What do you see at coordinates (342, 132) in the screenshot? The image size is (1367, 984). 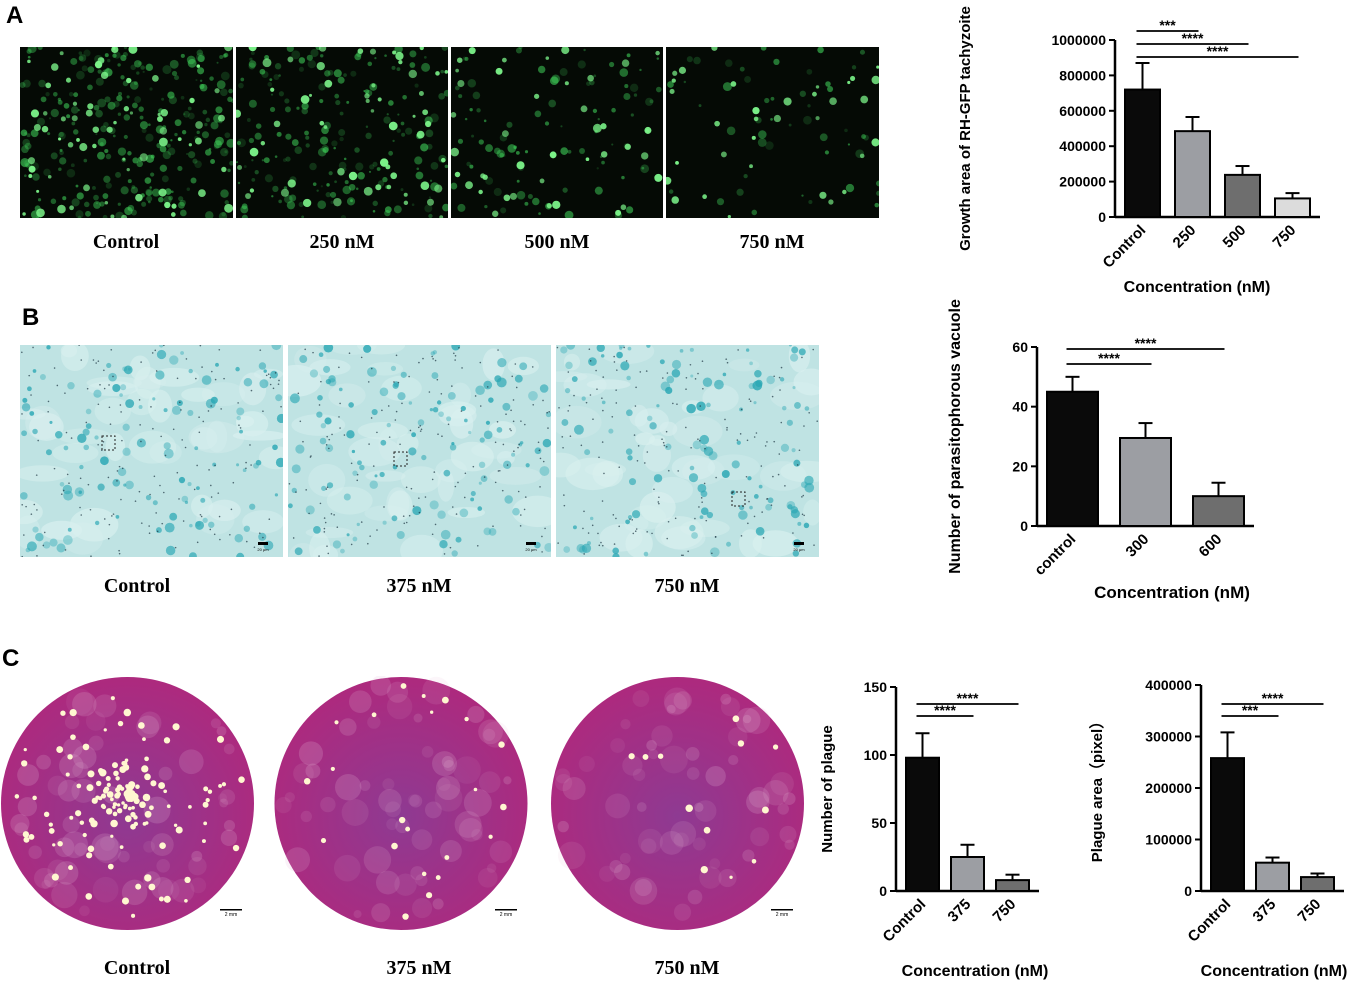 I see `gfp-image-250nm` at bounding box center [342, 132].